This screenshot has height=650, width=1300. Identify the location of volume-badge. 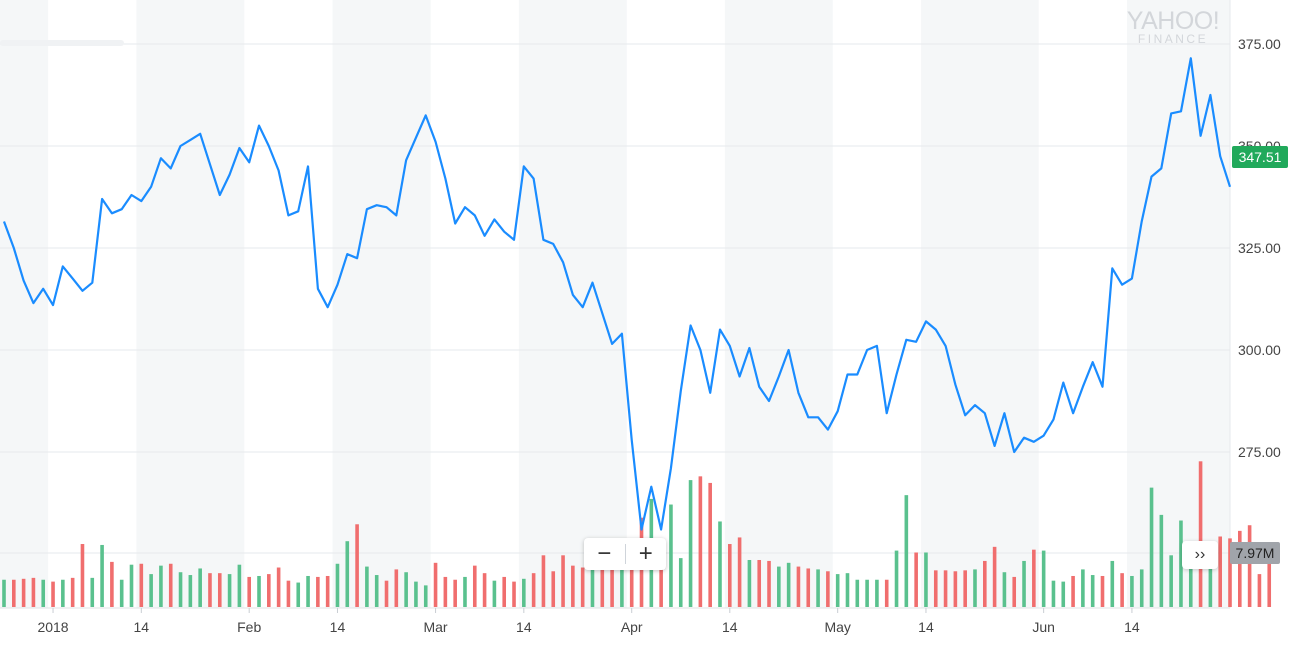
(1255, 553).